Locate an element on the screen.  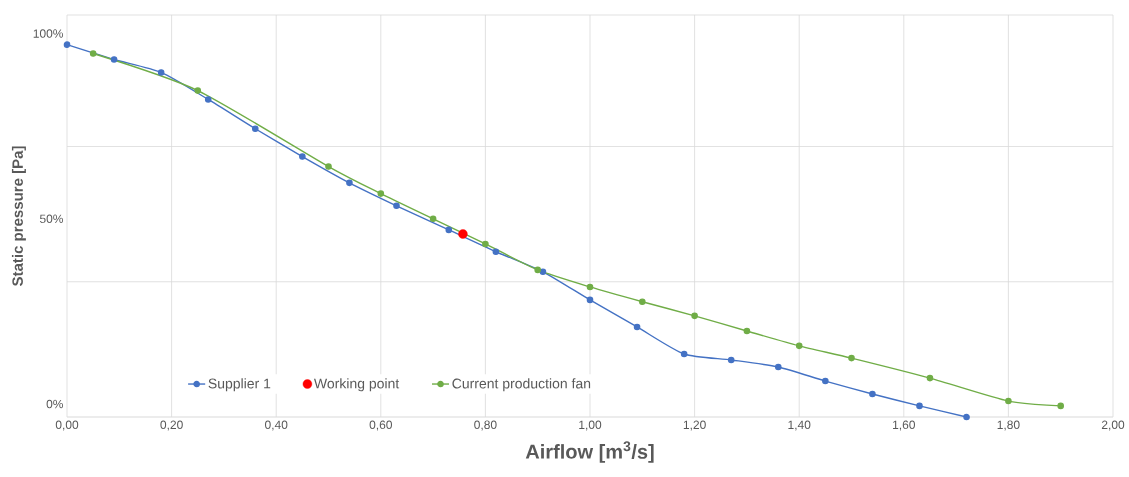
y-tick-label: 100% is located at coordinates (48, 33).